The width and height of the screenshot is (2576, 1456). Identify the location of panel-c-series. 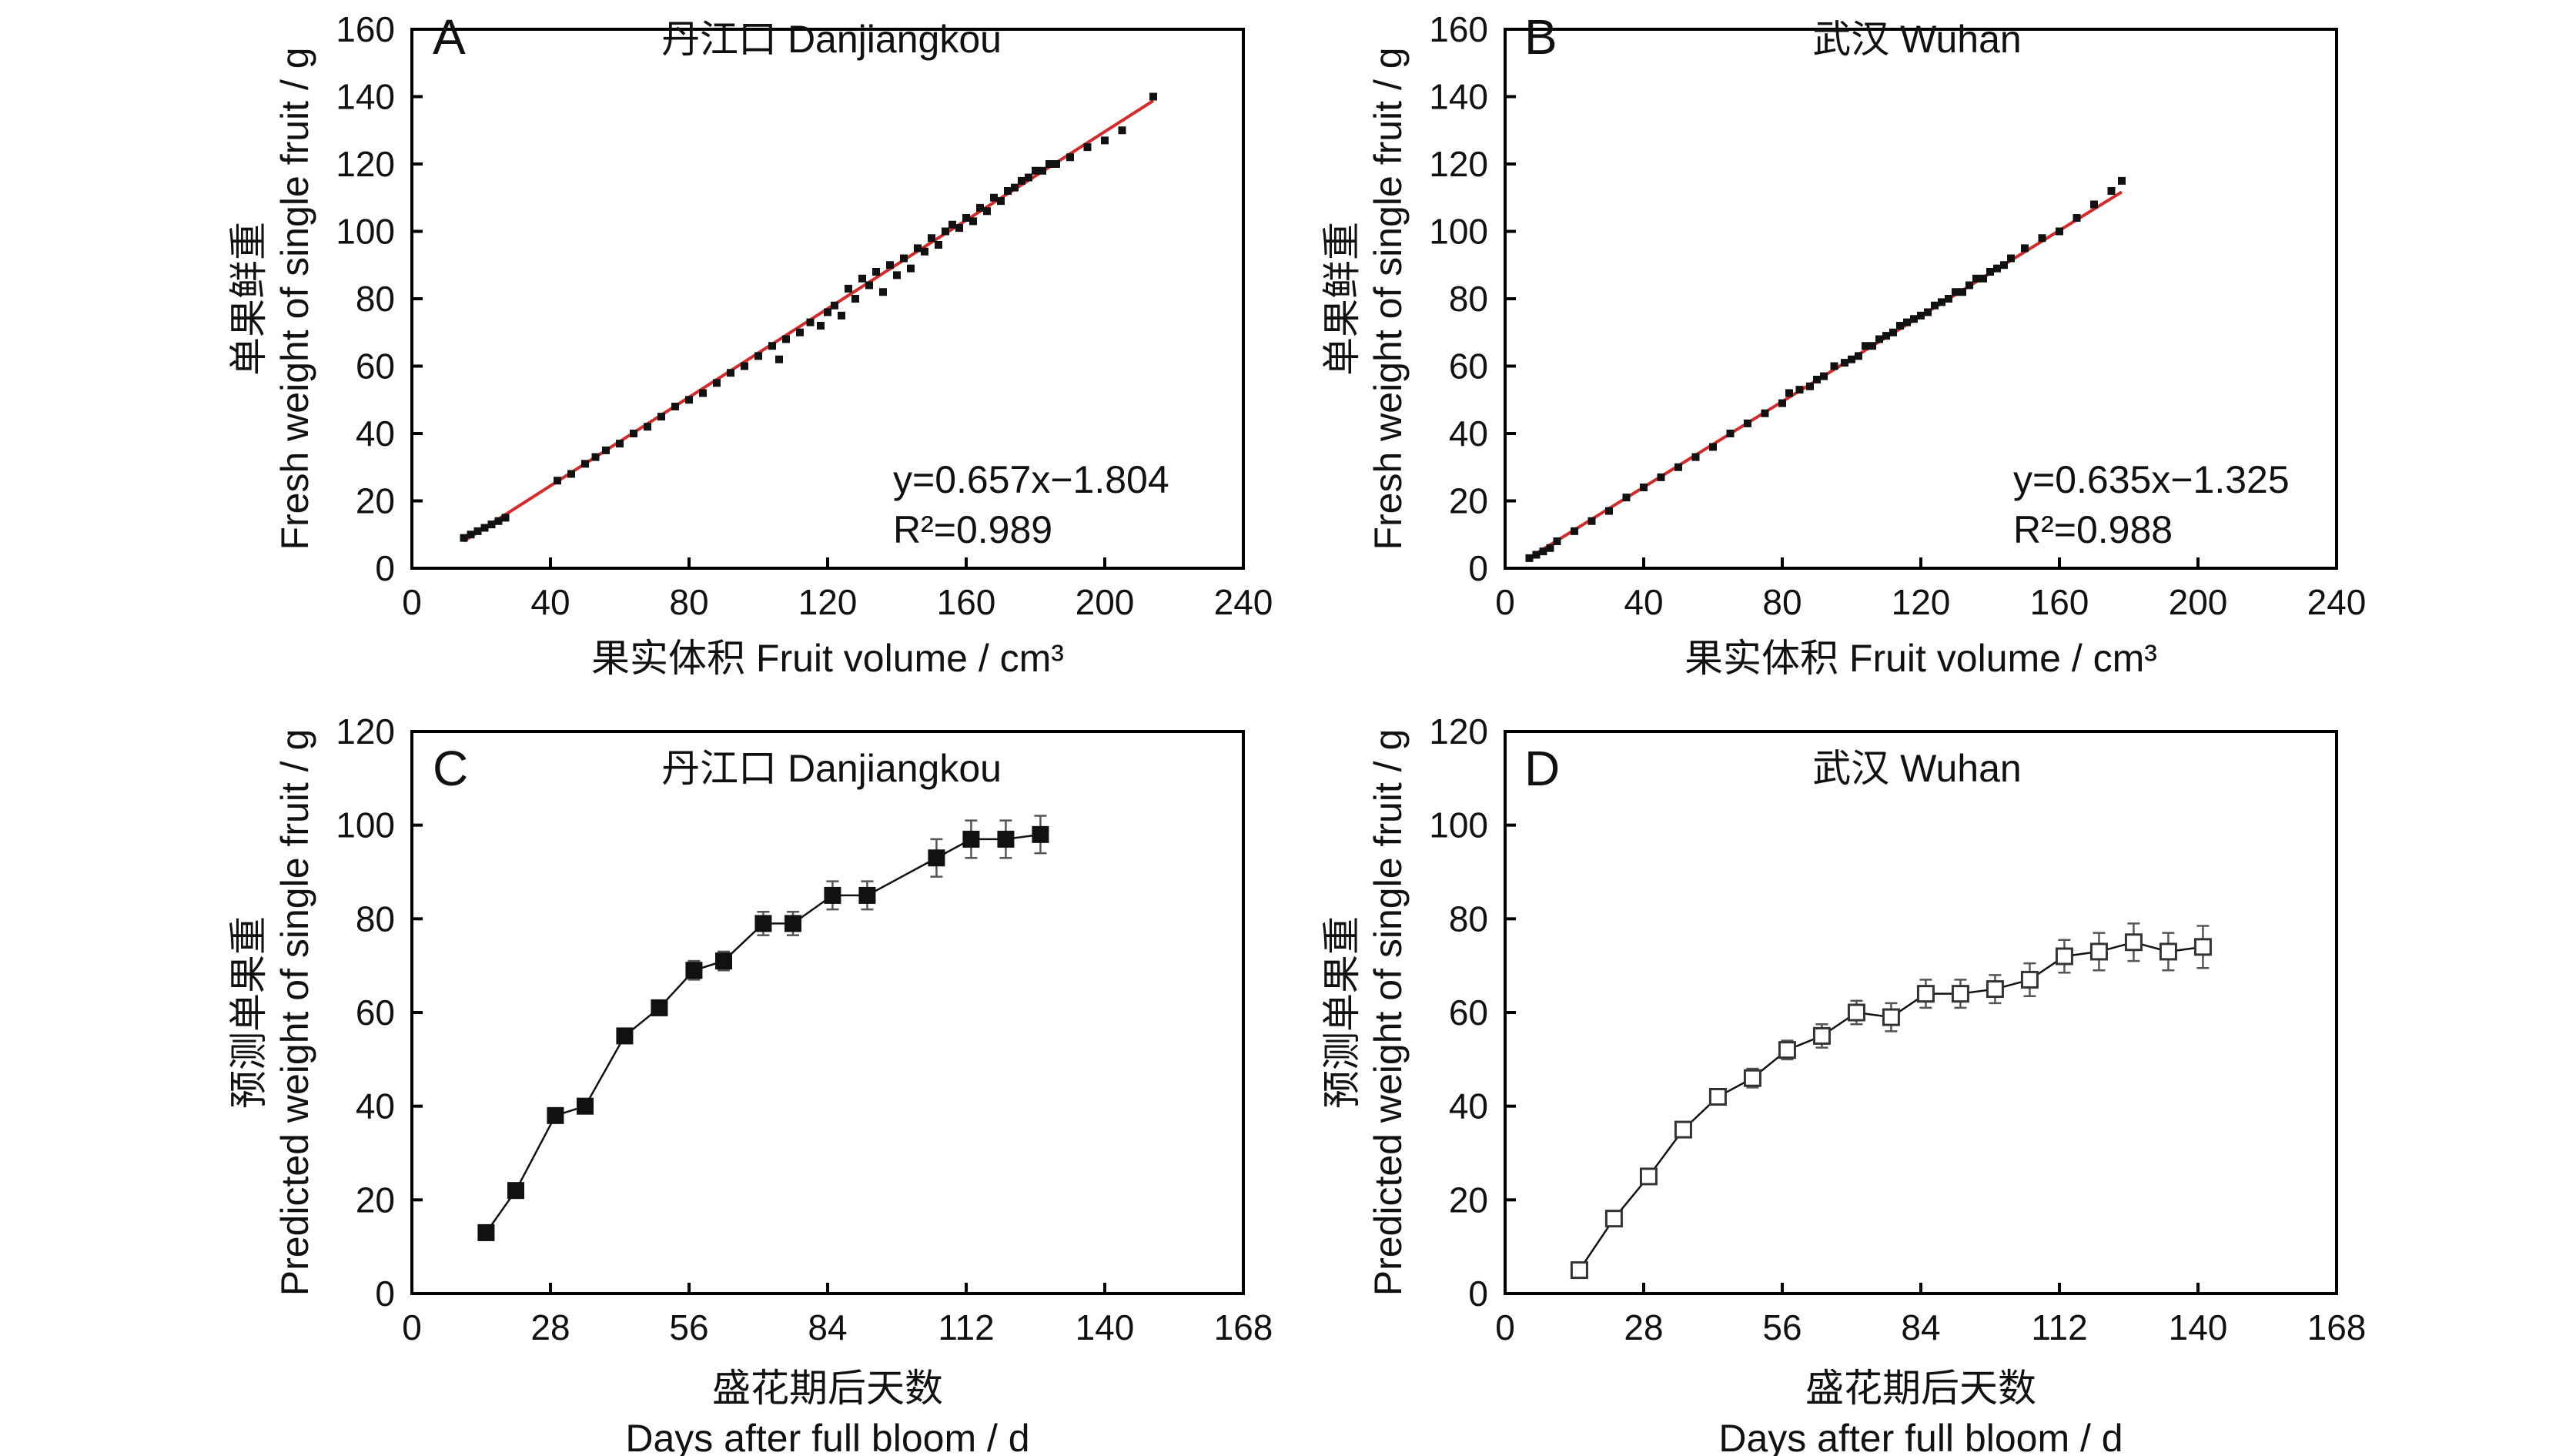
(763, 1028).